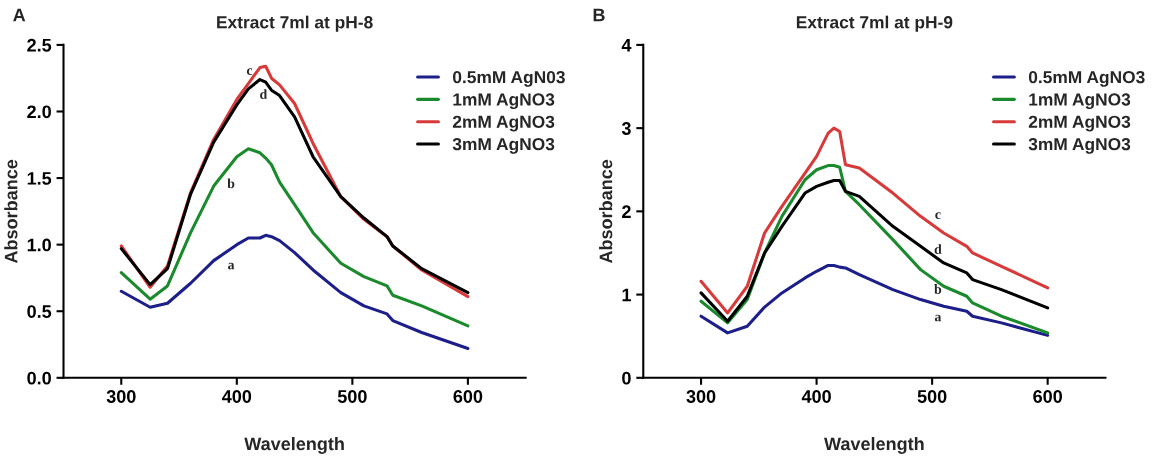  What do you see at coordinates (39, 178) in the screenshot?
I see `y-tick-label: 1.5` at bounding box center [39, 178].